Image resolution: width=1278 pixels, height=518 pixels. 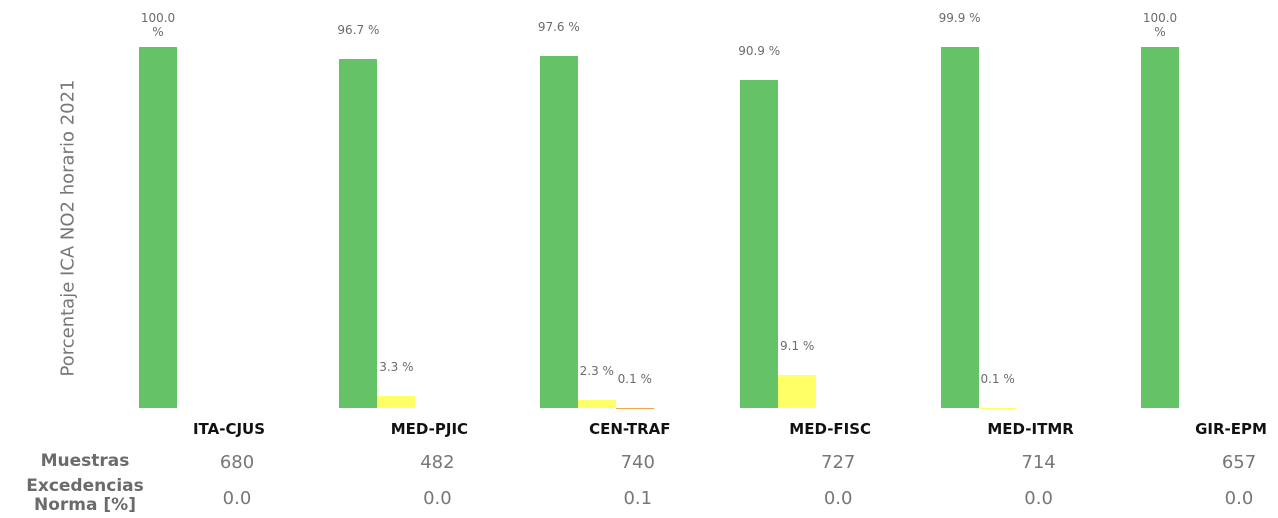 What do you see at coordinates (429, 429) in the screenshot?
I see `x-tick-label: MED-PJIC` at bounding box center [429, 429].